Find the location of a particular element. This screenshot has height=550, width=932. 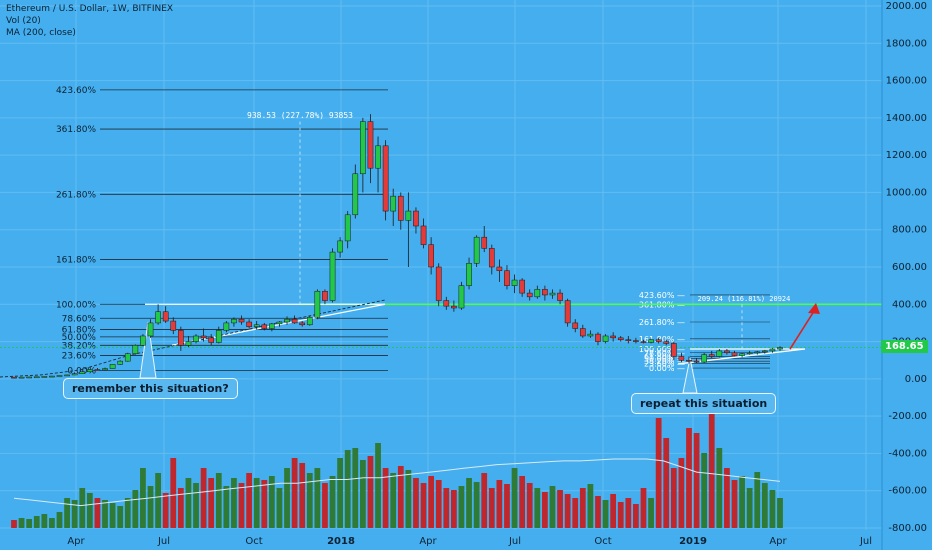

ma-indicator-label: MA (200, close) is located at coordinates (41, 33).